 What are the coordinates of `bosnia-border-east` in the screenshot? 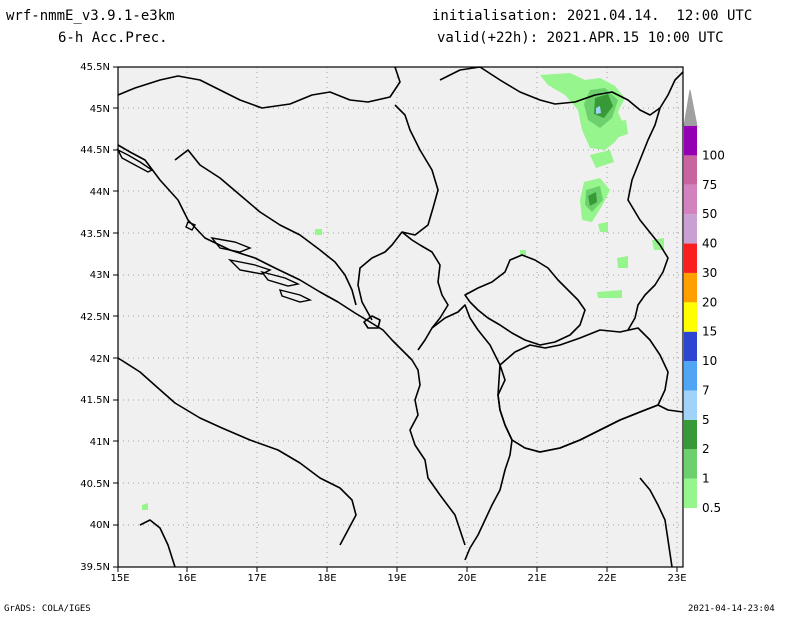 It's located at (398, 212).